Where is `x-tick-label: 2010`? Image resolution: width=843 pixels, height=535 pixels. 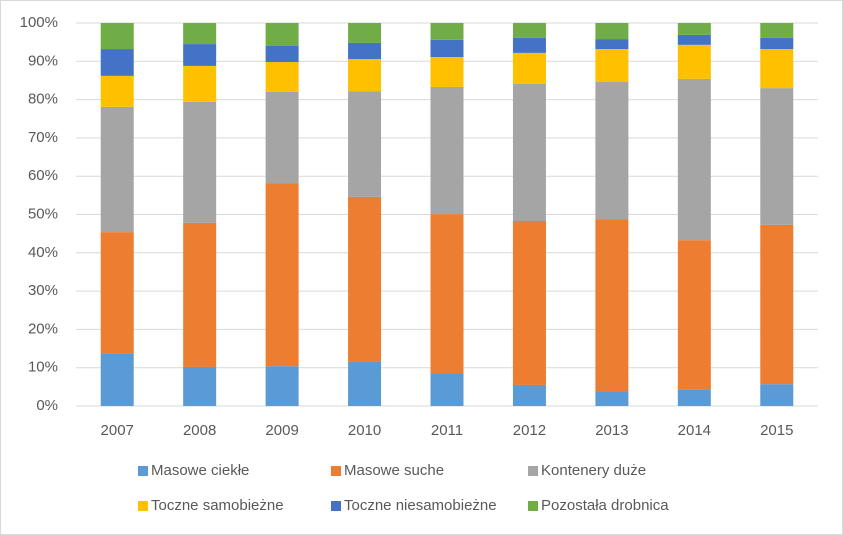
x-tick-label: 2010 is located at coordinates (364, 430).